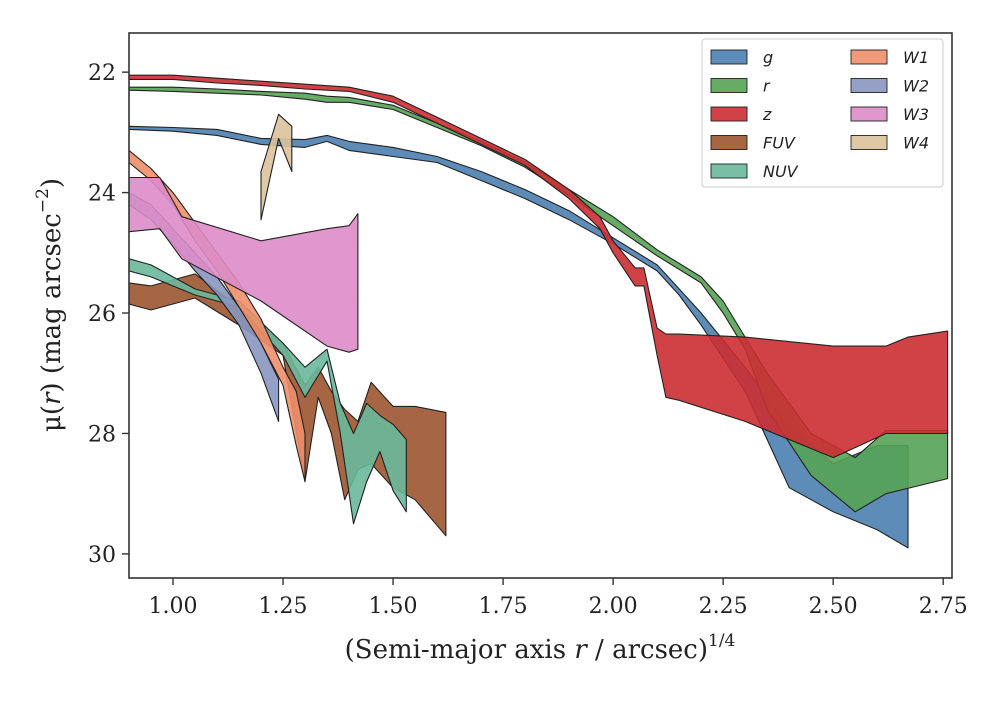 The height and width of the screenshot is (705, 1000). What do you see at coordinates (943, 606) in the screenshot?
I see `x-tick-label: 2.75` at bounding box center [943, 606].